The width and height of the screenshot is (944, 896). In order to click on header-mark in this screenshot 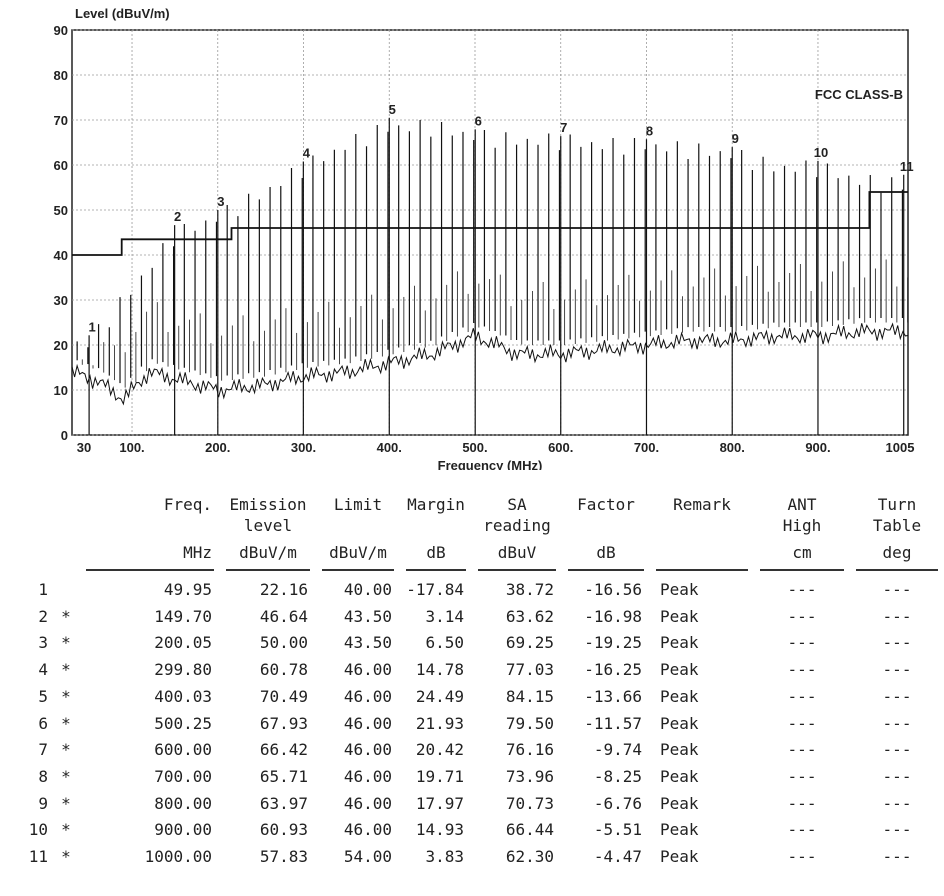, I will do `click(66, 528)`.